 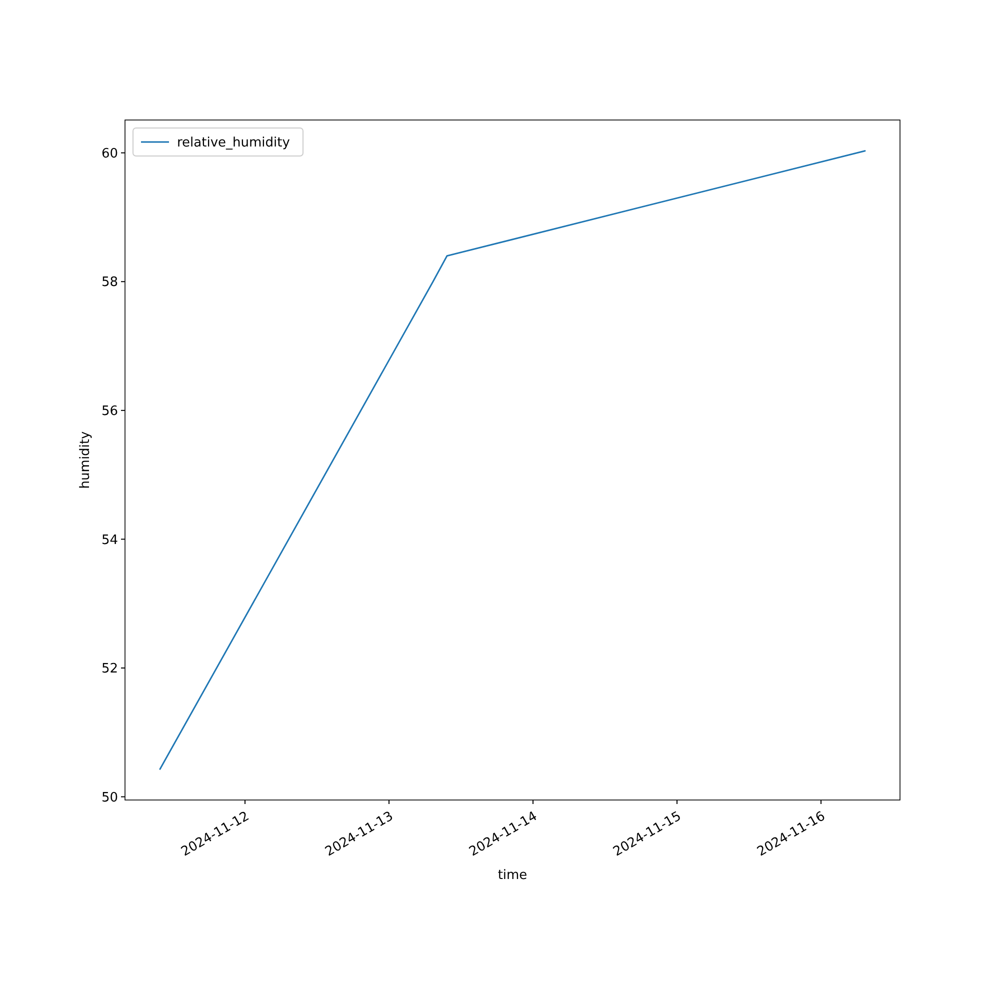 What do you see at coordinates (85, 459) in the screenshot?
I see `y-axis-title: humidity` at bounding box center [85, 459].